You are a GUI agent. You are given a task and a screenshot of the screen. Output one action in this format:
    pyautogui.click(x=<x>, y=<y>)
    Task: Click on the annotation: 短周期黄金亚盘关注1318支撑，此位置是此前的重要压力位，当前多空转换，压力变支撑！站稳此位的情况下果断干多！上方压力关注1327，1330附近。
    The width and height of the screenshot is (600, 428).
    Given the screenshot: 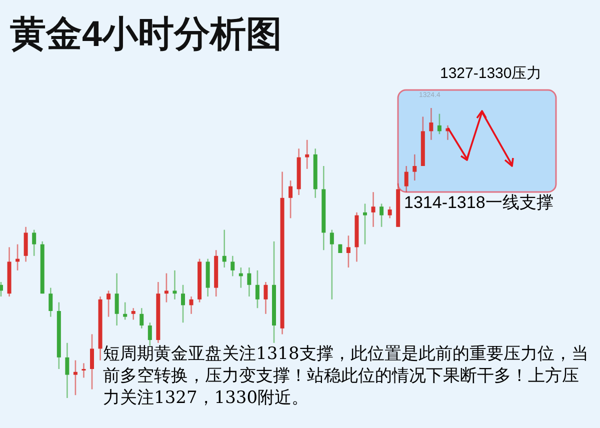 What is the action you would take?
    pyautogui.click(x=346, y=376)
    